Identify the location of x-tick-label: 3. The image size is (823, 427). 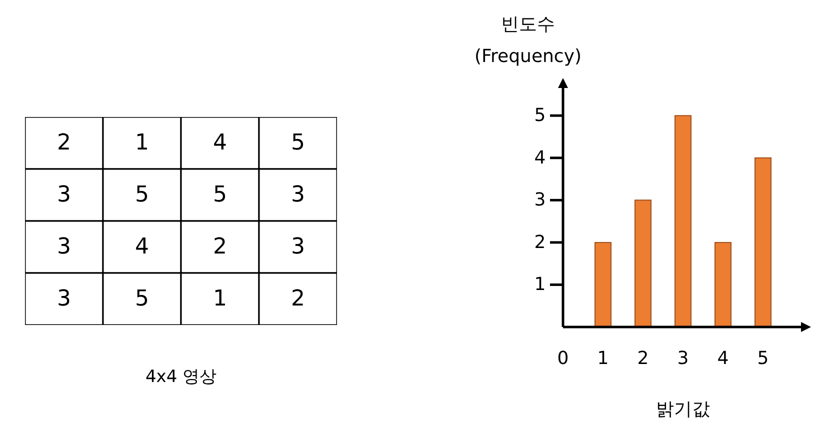
(683, 358).